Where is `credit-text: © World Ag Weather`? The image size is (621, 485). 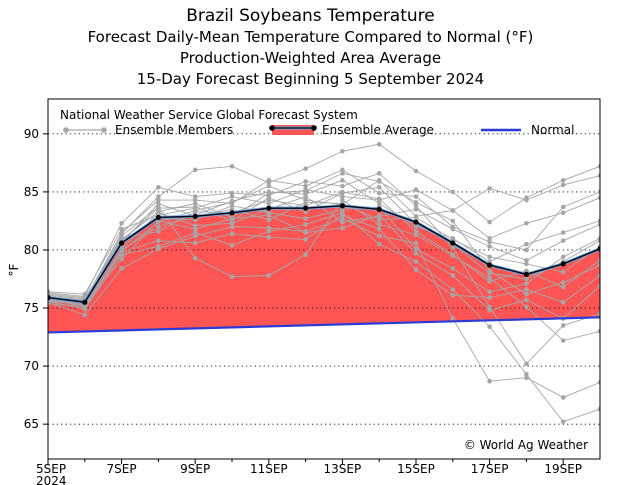 credit-text: © World Ag Weather is located at coordinates (526, 445).